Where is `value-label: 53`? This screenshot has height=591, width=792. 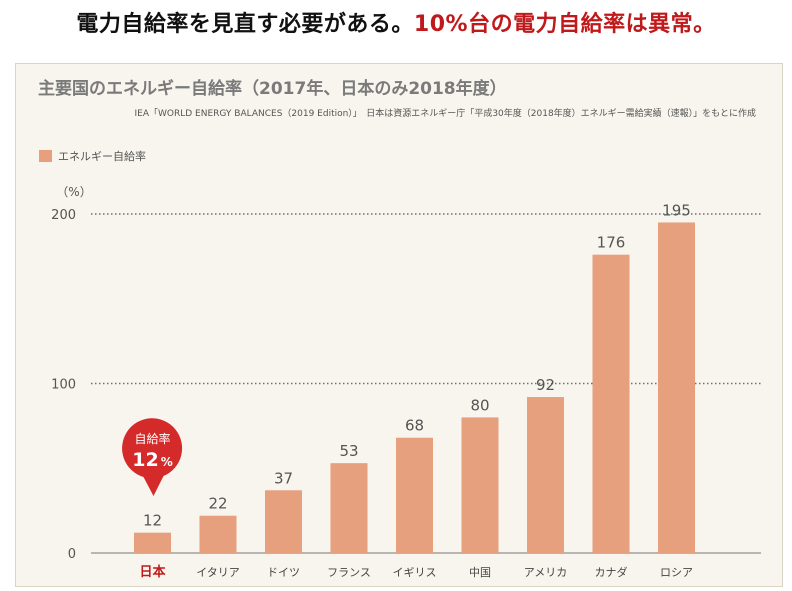
value-label: 53 is located at coordinates (348, 451).